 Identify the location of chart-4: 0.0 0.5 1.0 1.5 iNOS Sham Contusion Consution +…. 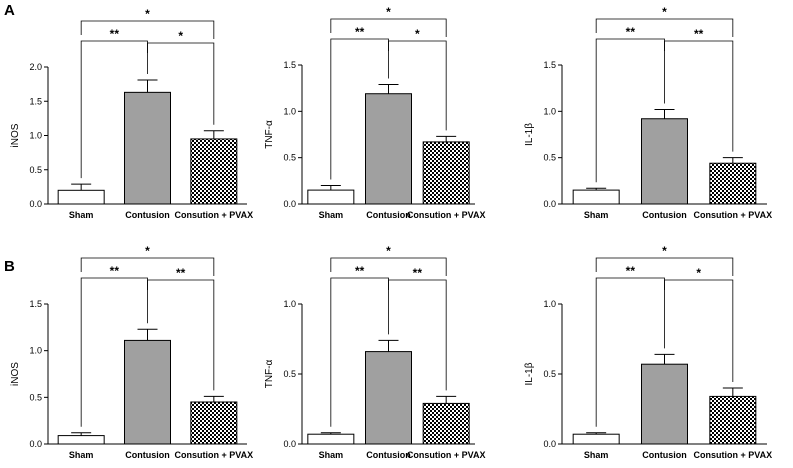
(131, 352).